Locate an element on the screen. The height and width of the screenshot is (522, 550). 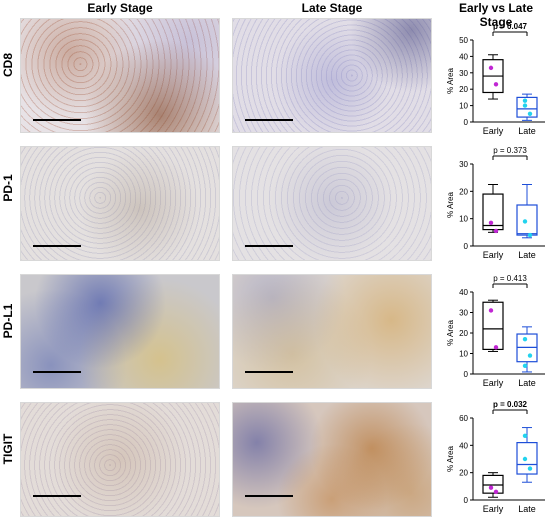
micrograph-tigit-early is located at coordinates (120, 459).